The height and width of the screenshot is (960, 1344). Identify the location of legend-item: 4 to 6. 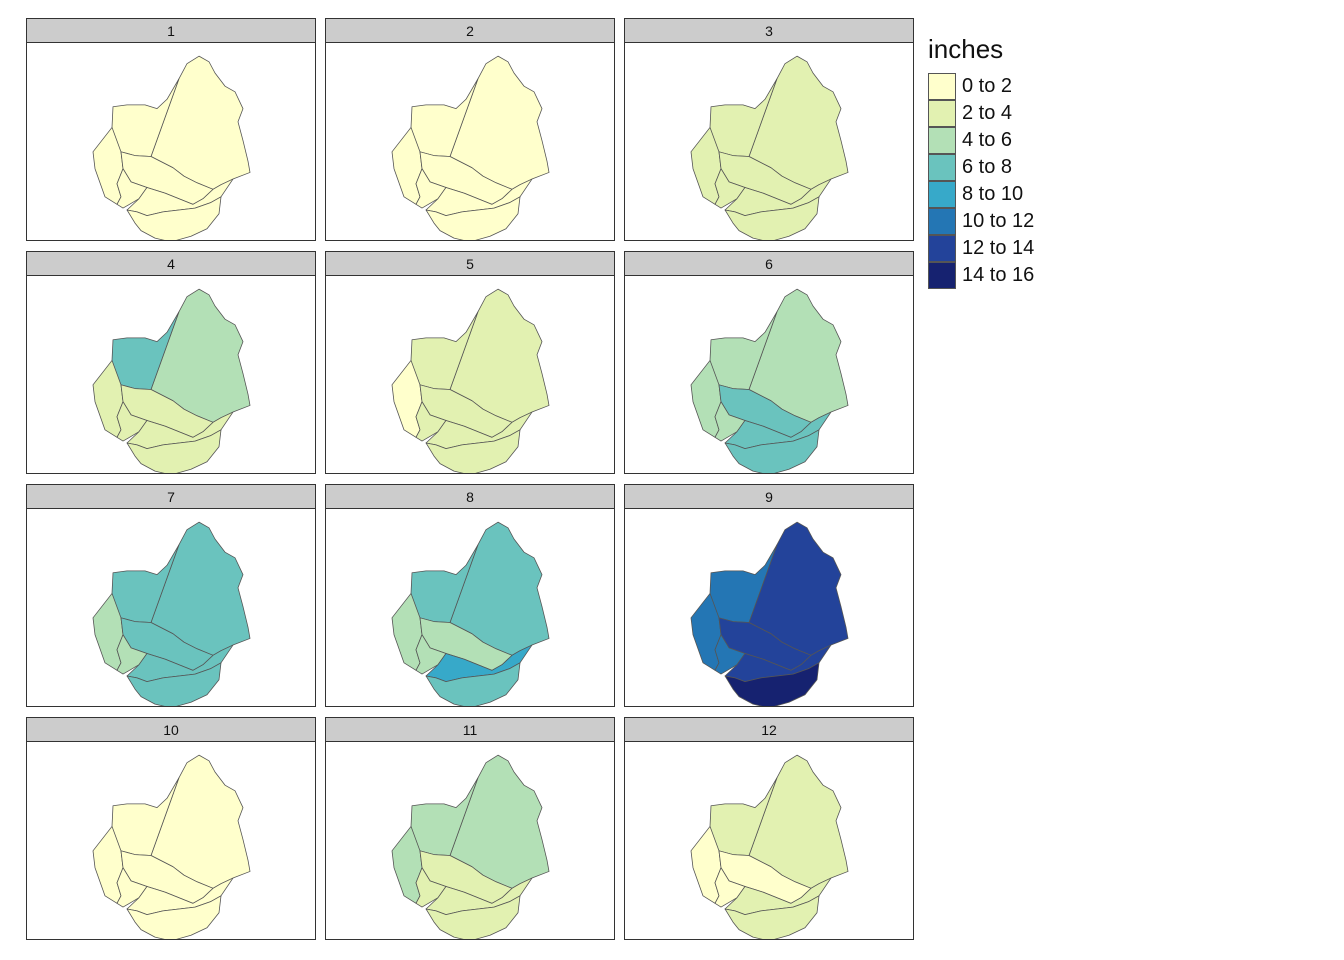
(981, 140).